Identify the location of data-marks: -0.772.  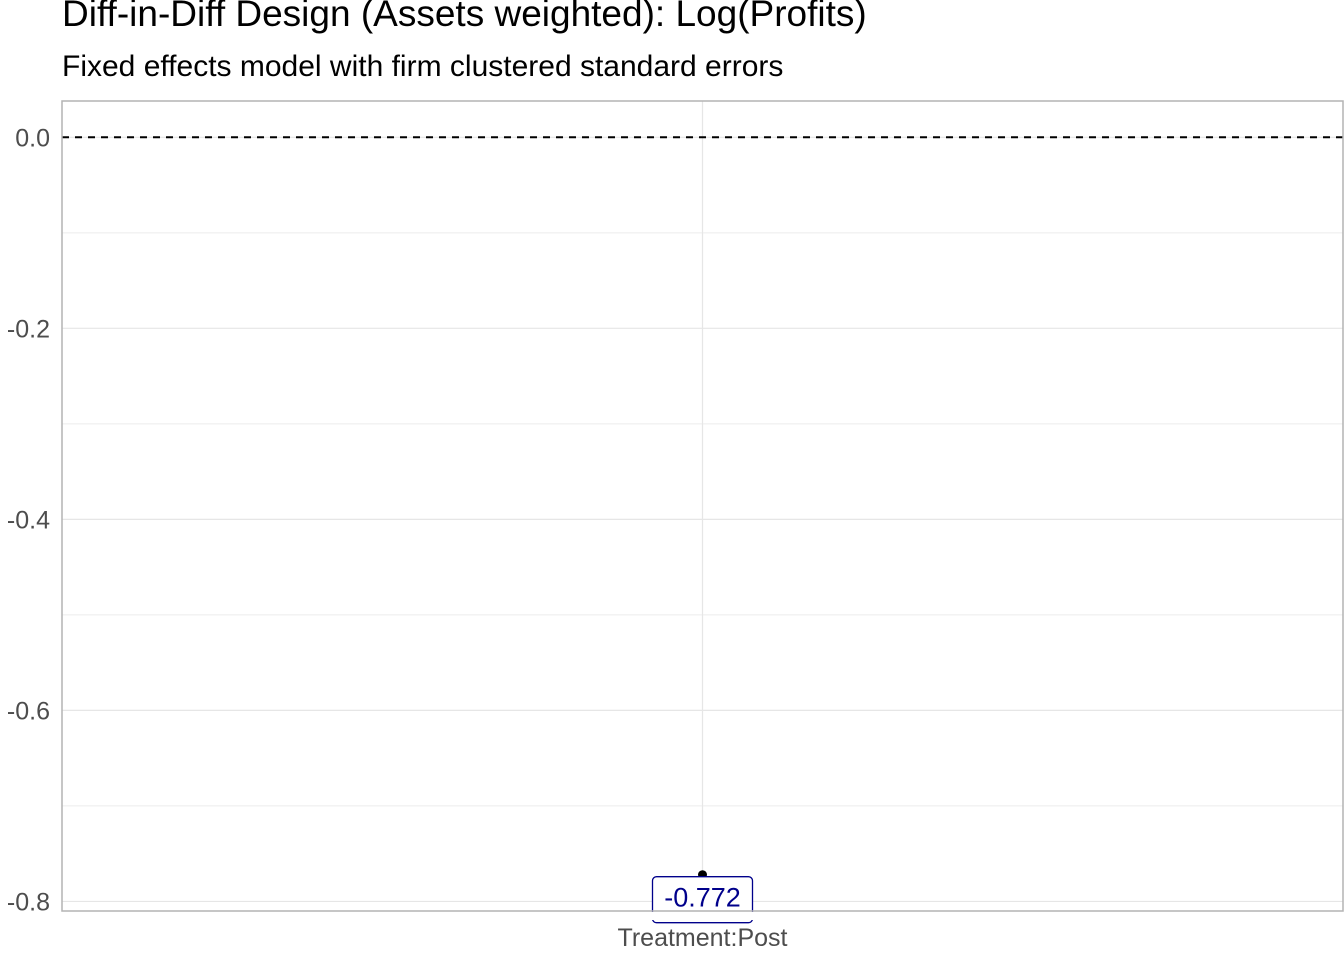
(702, 897).